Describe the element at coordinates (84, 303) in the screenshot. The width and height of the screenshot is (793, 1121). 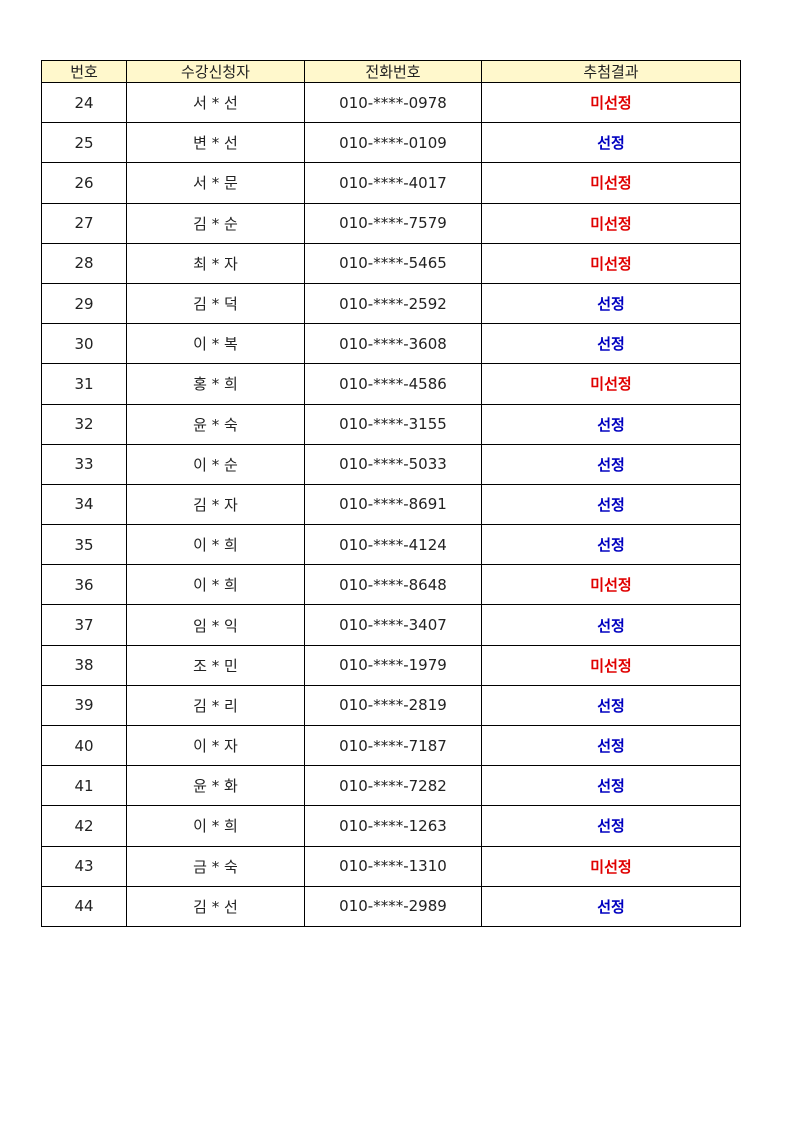
I see `row-number: 29` at that location.